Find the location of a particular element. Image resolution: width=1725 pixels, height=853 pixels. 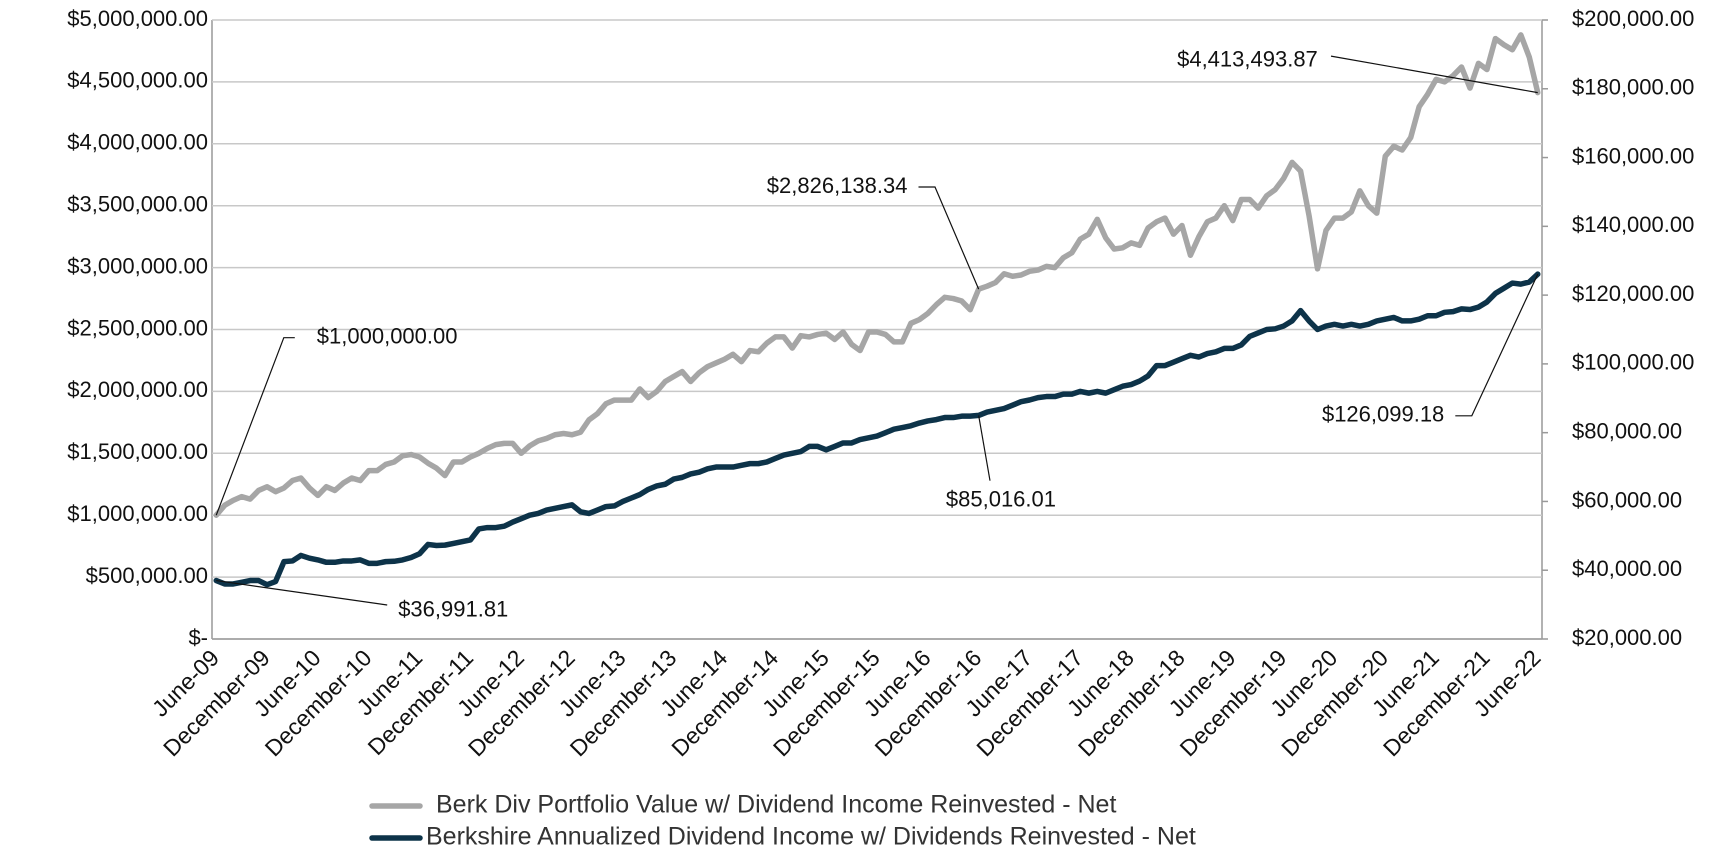

y-tick-label: $2,500,000.00 is located at coordinates (137, 327).